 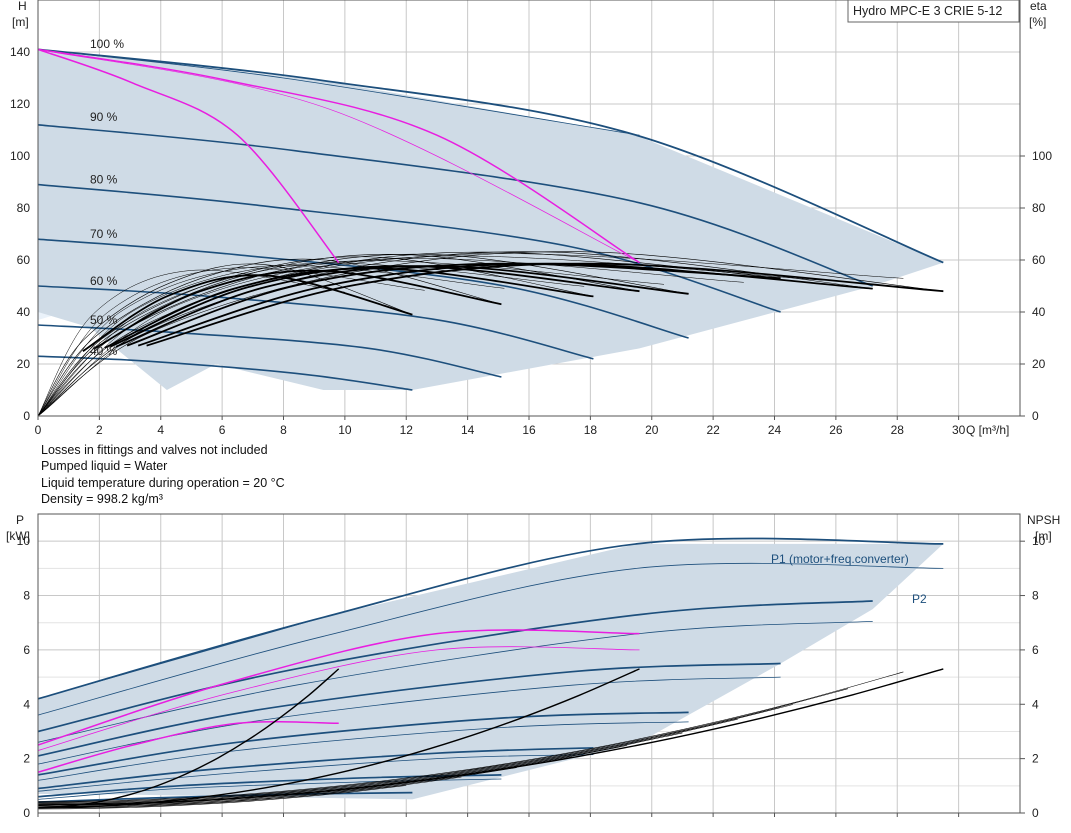 What do you see at coordinates (24, 541) in the screenshot?
I see `power-tick-label: 10` at bounding box center [24, 541].